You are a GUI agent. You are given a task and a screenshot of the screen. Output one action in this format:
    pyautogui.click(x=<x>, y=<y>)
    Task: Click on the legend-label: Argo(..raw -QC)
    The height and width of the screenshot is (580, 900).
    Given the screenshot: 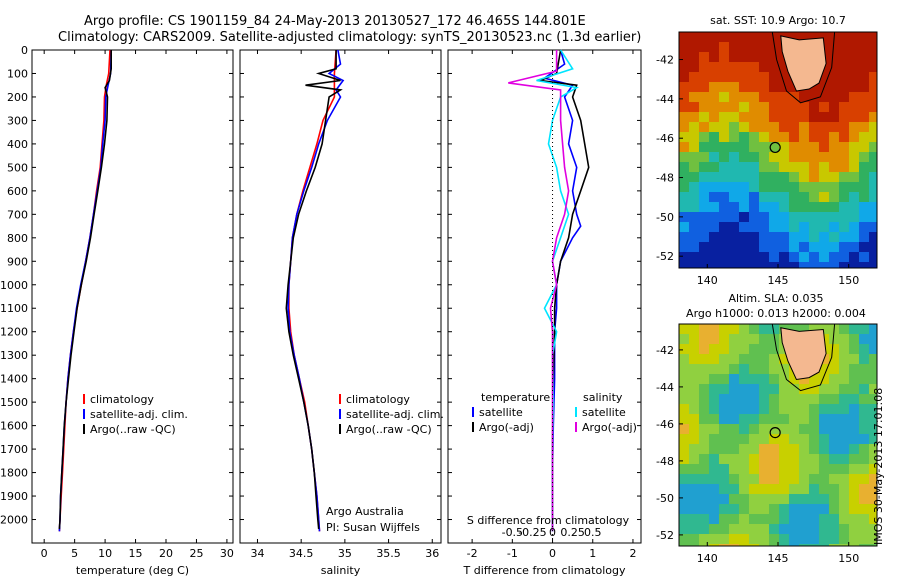 What is the action you would take?
    pyautogui.click(x=133, y=429)
    